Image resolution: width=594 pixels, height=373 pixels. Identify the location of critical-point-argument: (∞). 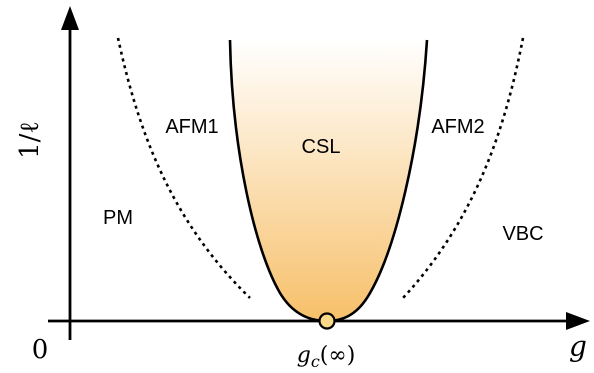
(338, 355).